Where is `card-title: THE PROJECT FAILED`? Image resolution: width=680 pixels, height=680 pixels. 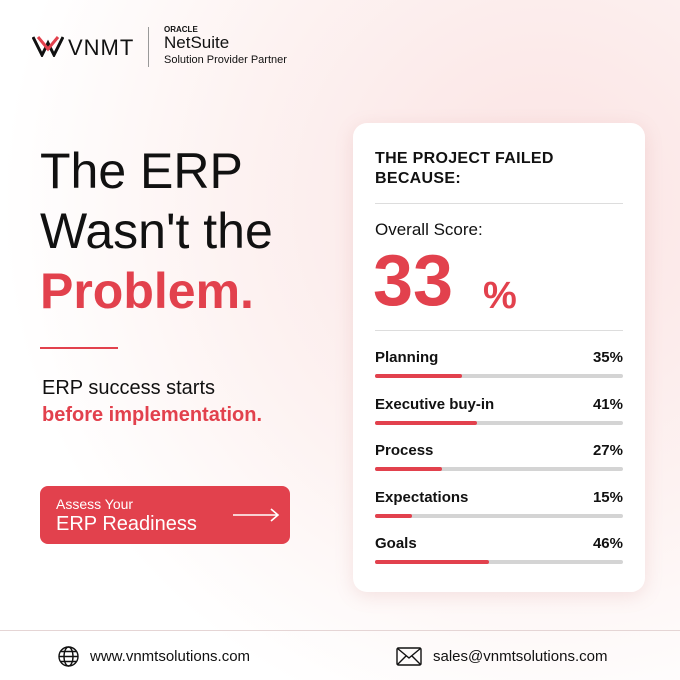
card-title: THE PROJECT FAILED is located at coordinates (464, 158).